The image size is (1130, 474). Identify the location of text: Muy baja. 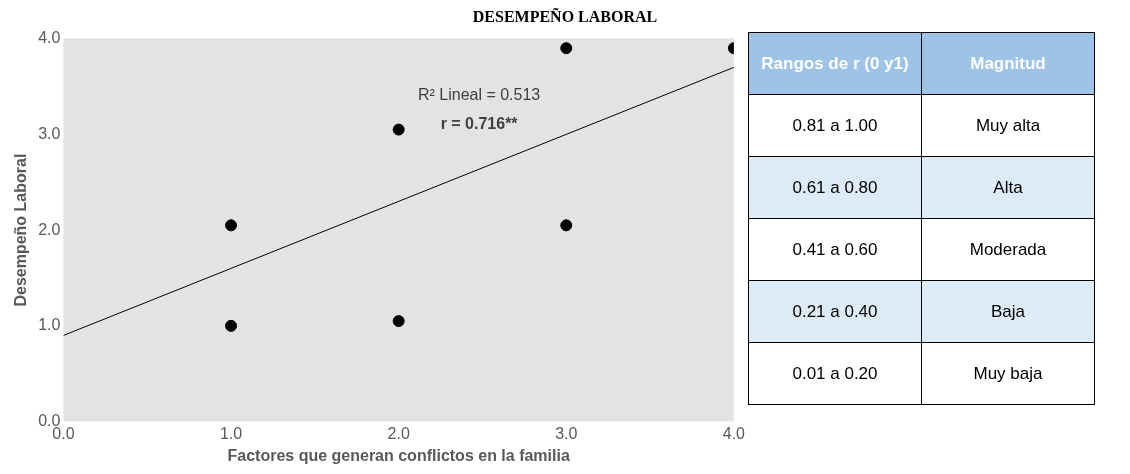
(1008, 373).